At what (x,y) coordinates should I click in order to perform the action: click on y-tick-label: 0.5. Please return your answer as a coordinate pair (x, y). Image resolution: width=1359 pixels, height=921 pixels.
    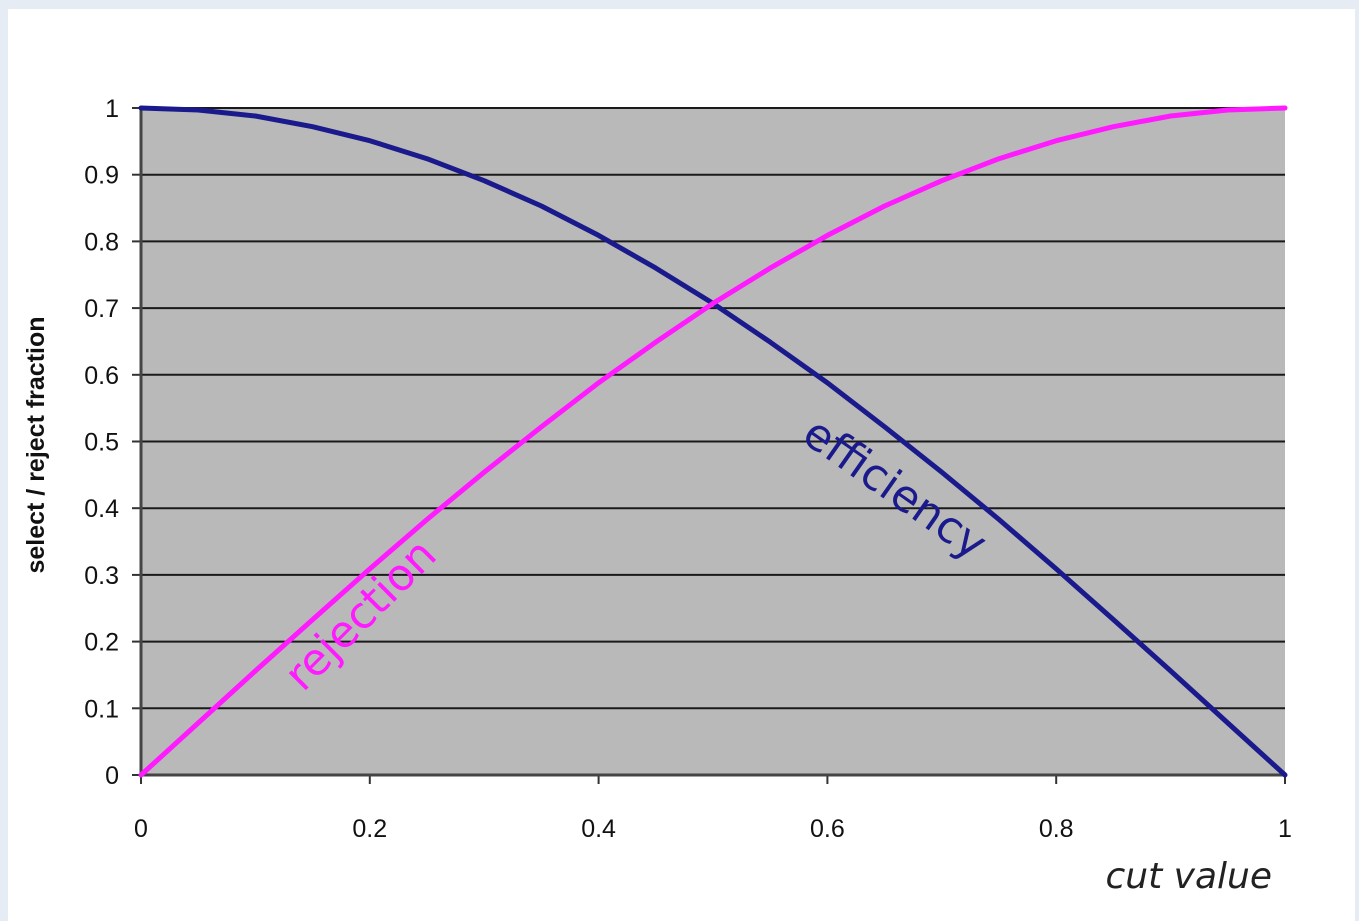
    Looking at the image, I should click on (101, 443).